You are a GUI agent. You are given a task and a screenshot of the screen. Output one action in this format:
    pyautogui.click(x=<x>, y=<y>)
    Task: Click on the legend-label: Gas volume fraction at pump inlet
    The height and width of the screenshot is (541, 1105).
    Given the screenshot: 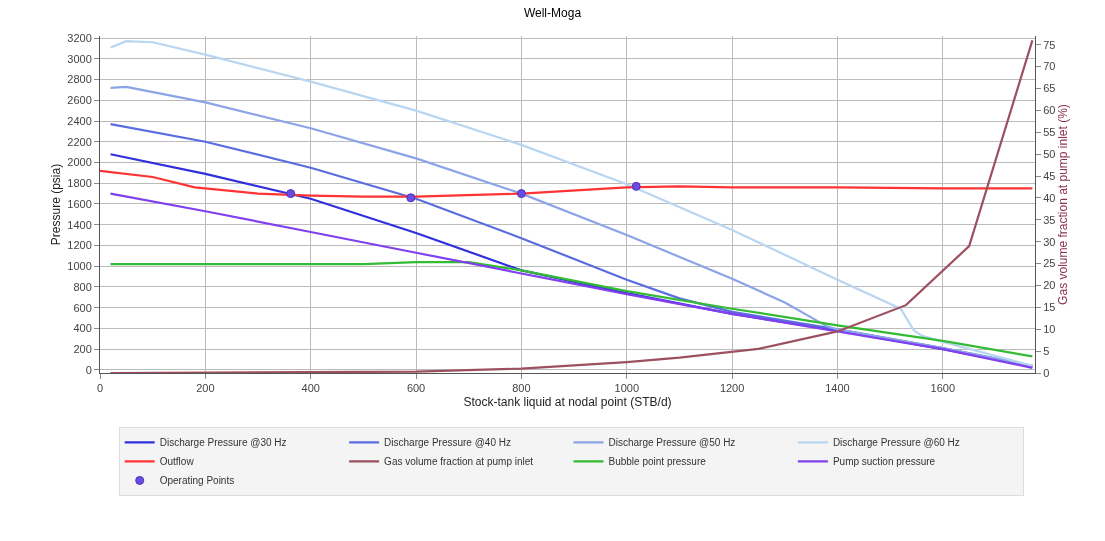 What is the action you would take?
    pyautogui.click(x=459, y=462)
    